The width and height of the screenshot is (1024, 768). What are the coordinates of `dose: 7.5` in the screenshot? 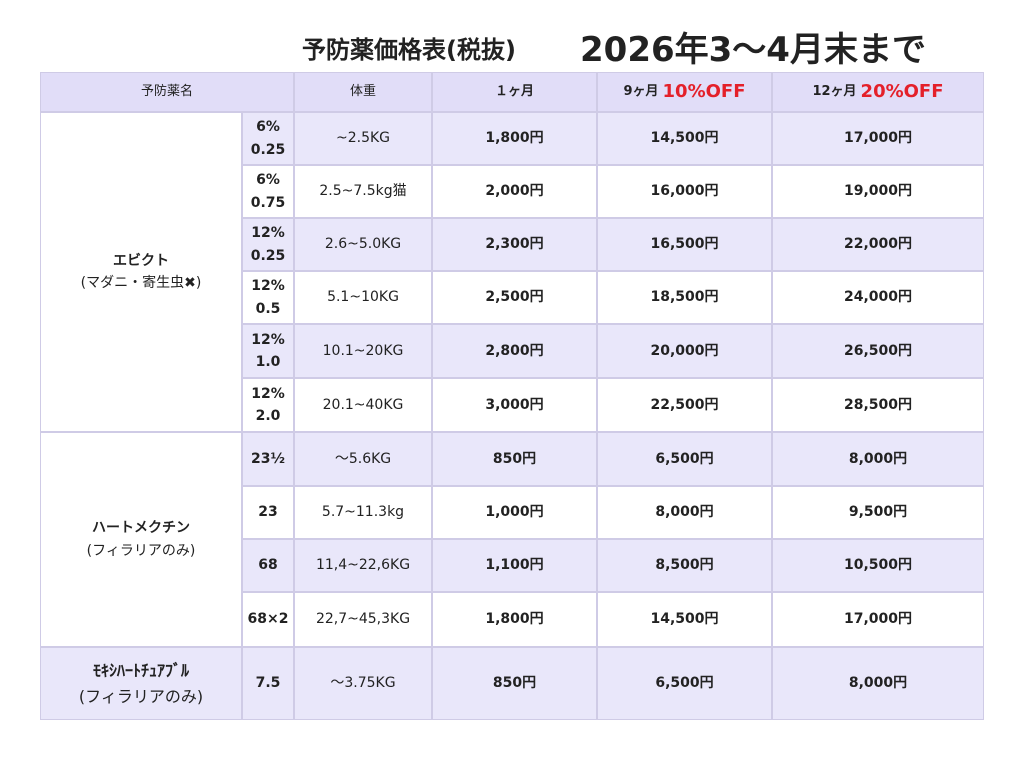 It's located at (268, 683).